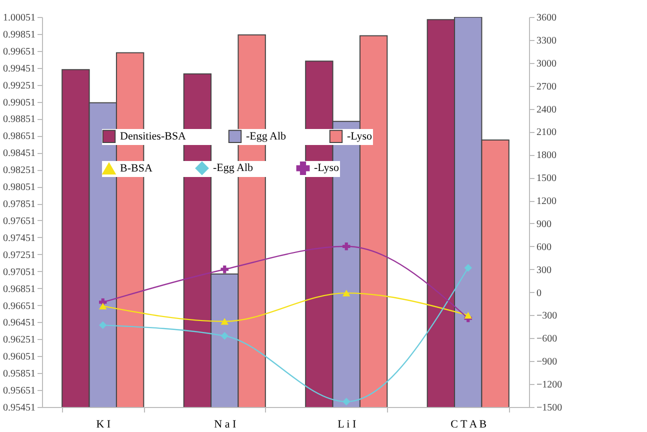 The width and height of the screenshot is (647, 432). Describe the element at coordinates (136, 168) in the screenshot. I see `legend-label: B-BSA` at that location.